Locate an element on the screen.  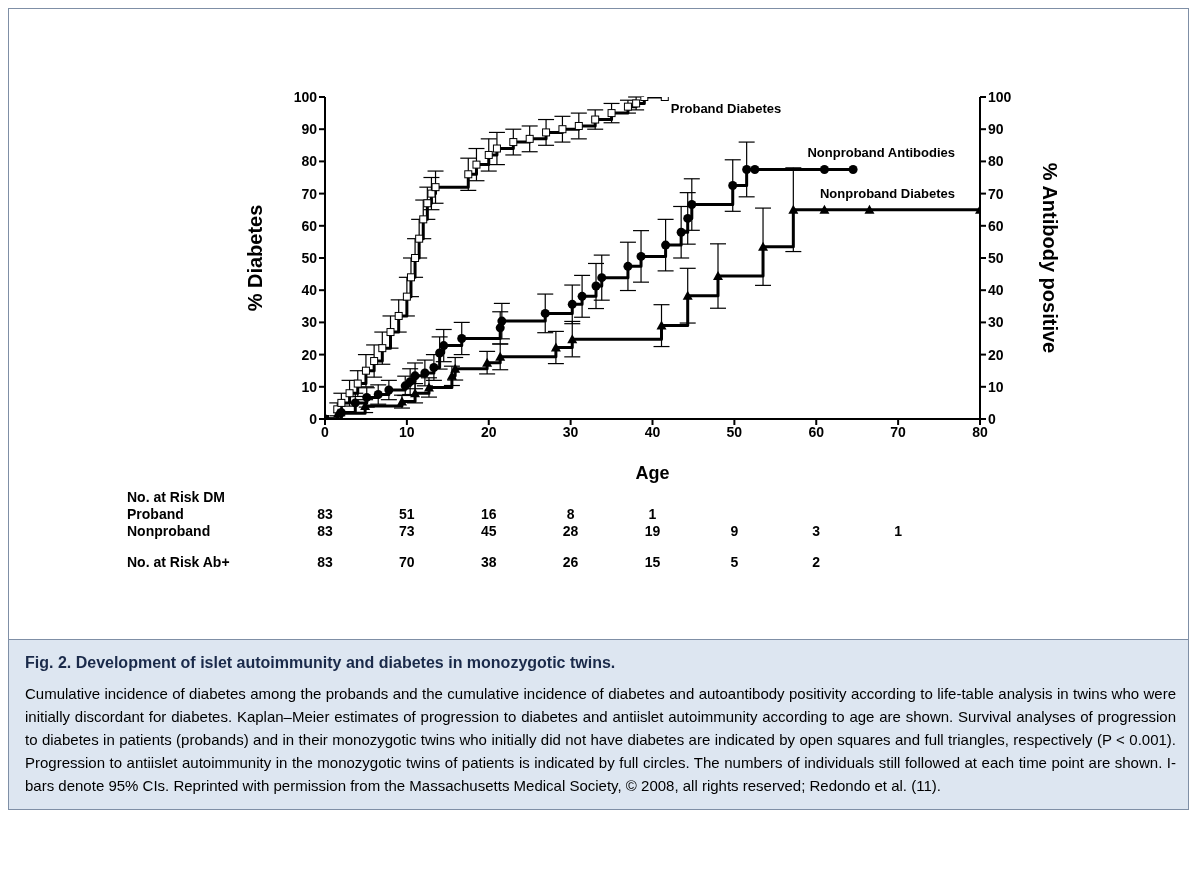
text: 28 is located at coordinates (570, 531).